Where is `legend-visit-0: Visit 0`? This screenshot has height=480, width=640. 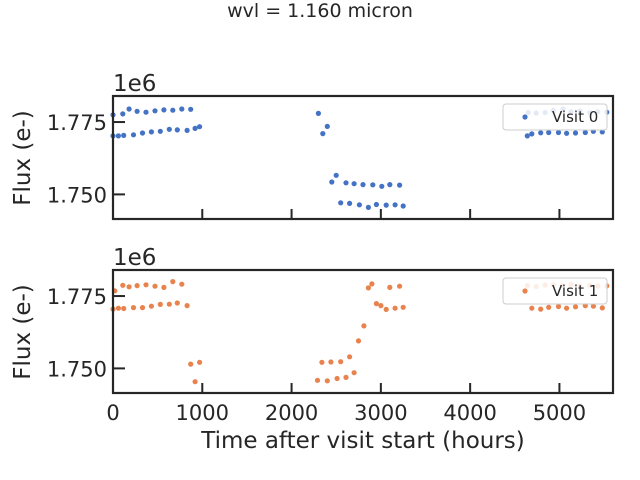
legend-visit-0: Visit 0 is located at coordinates (555, 117).